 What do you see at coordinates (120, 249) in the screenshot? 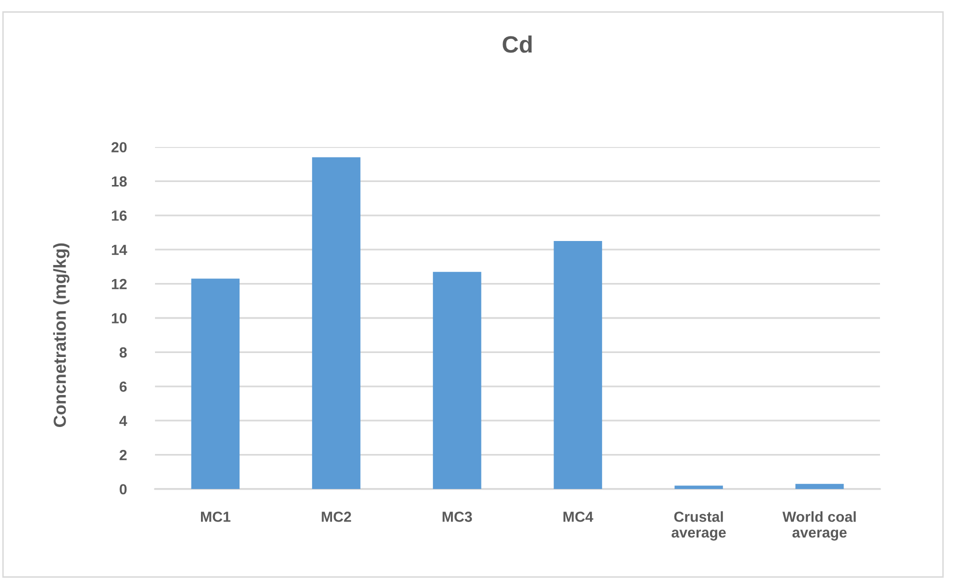
I see `y-tick-label: 14` at bounding box center [120, 249].